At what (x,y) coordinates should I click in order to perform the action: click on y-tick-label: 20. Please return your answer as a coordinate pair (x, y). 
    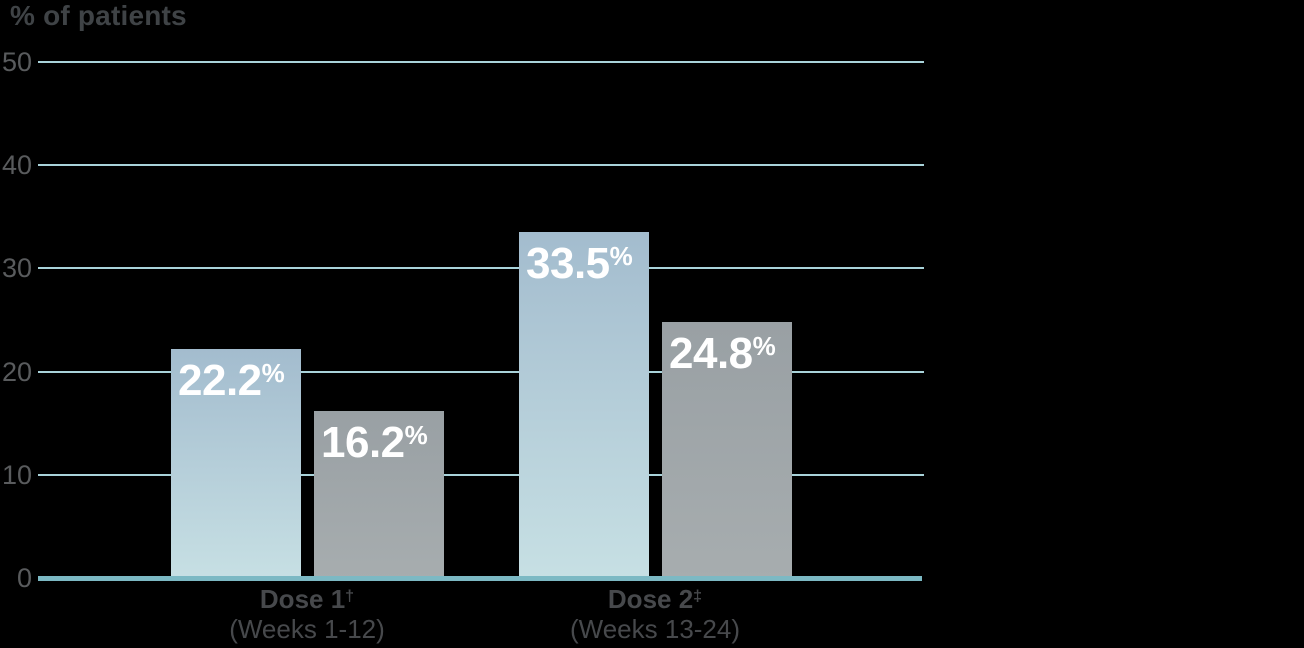
    Looking at the image, I should click on (16, 371).